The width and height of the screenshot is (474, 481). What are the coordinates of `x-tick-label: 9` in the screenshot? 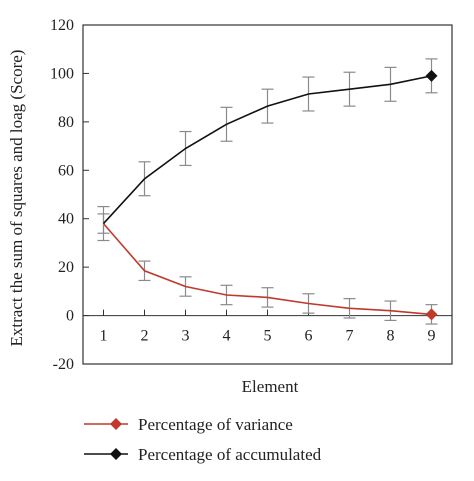 It's located at (432, 336).